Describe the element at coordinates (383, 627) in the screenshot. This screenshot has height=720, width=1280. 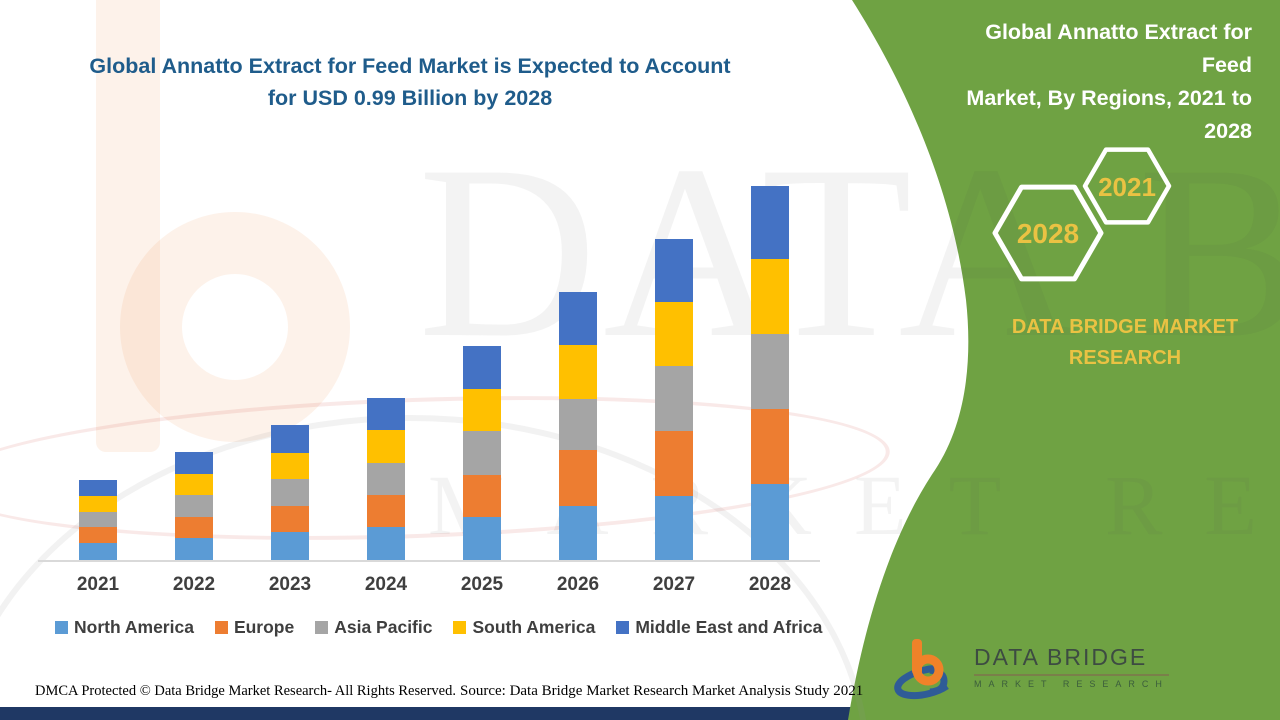
I see `legend-label: Asia Pacific` at that location.